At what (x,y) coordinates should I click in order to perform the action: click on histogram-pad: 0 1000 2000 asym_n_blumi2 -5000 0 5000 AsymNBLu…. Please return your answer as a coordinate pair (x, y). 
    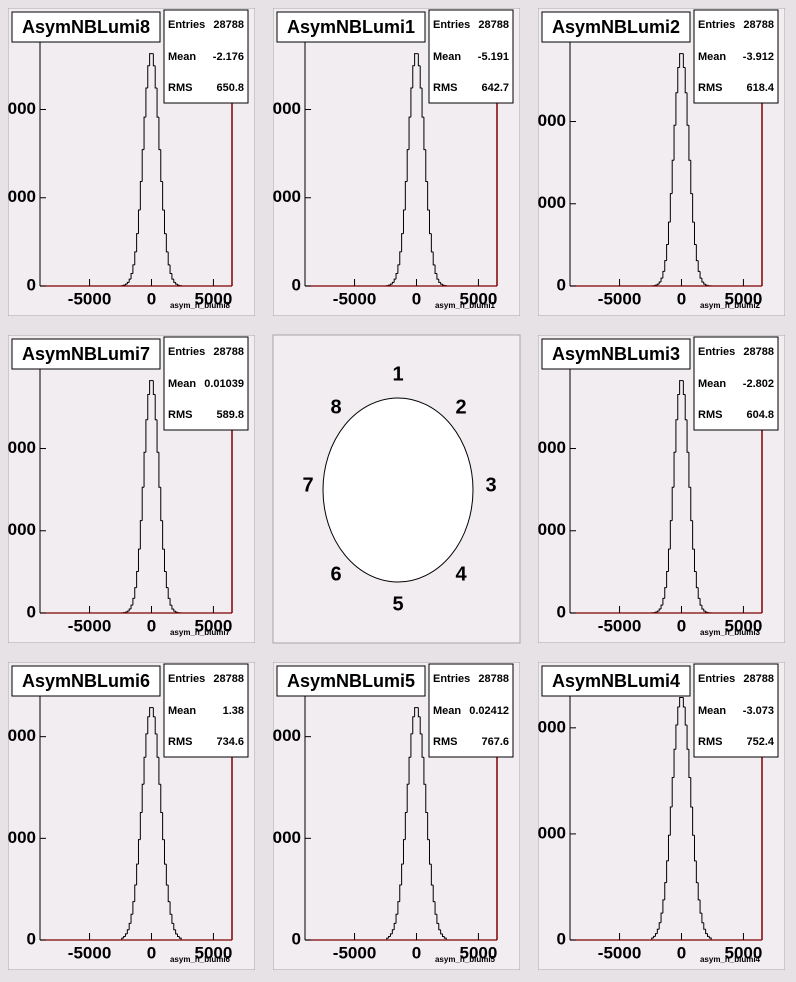
    Looking at the image, I should click on (661, 162).